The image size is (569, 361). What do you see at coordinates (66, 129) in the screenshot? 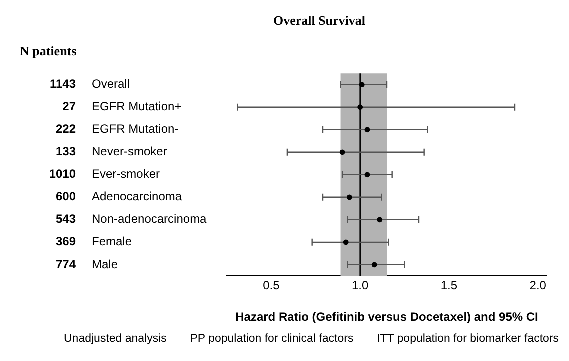
I see `y2-tick-label: 222` at bounding box center [66, 129].